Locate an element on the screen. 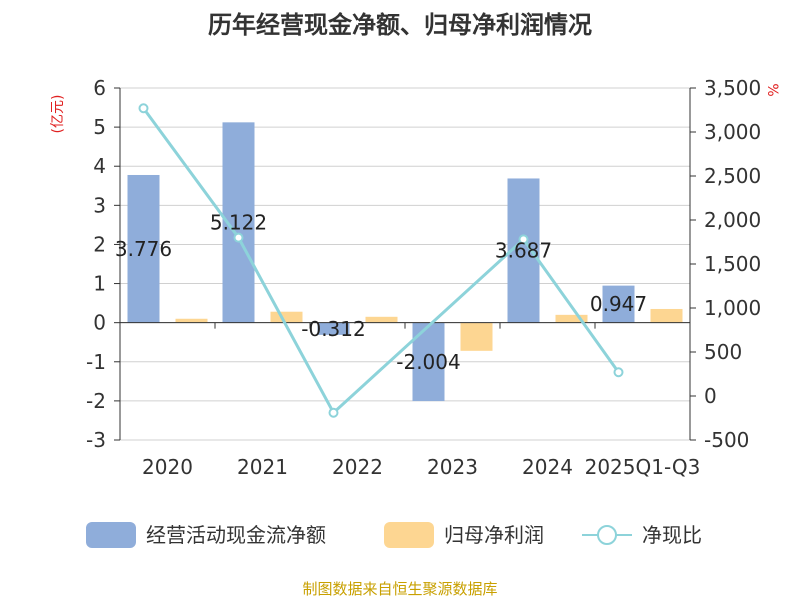 The height and width of the screenshot is (600, 800). left-axis-tick-label: -2 is located at coordinates (96, 401).